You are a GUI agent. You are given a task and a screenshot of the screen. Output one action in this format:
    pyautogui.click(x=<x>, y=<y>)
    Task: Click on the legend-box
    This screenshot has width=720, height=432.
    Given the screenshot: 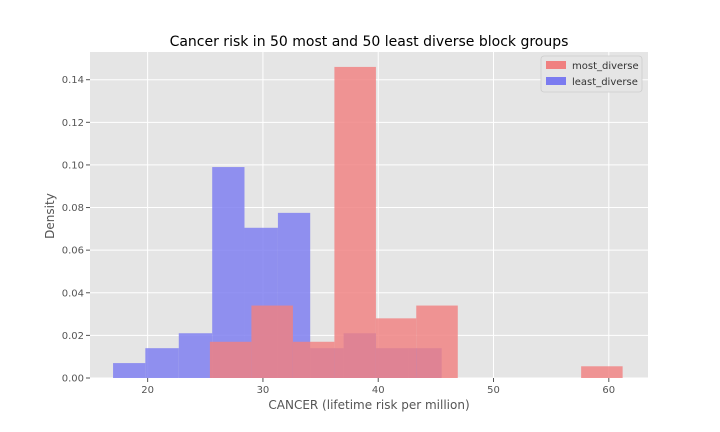 What is the action you would take?
    pyautogui.click(x=591, y=74)
    